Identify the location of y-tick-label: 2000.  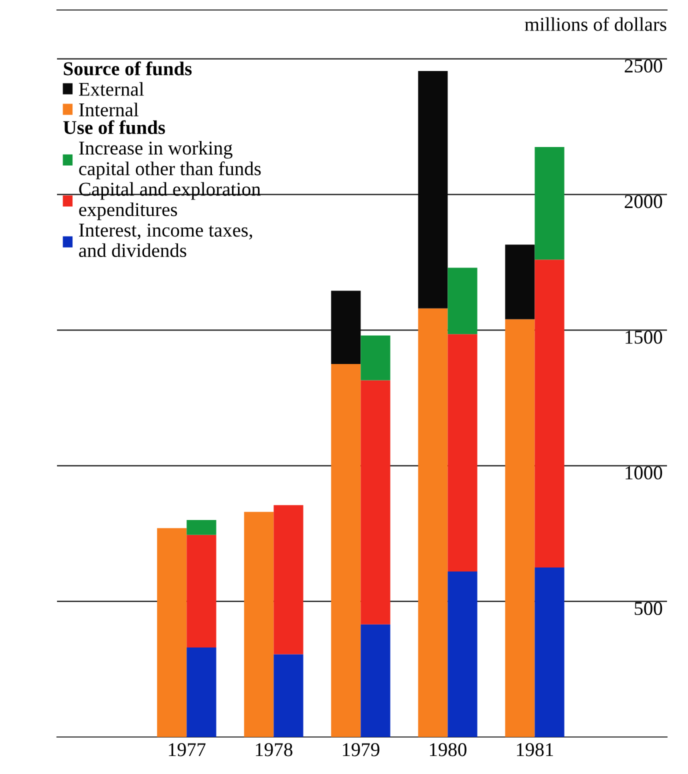
(643, 201).